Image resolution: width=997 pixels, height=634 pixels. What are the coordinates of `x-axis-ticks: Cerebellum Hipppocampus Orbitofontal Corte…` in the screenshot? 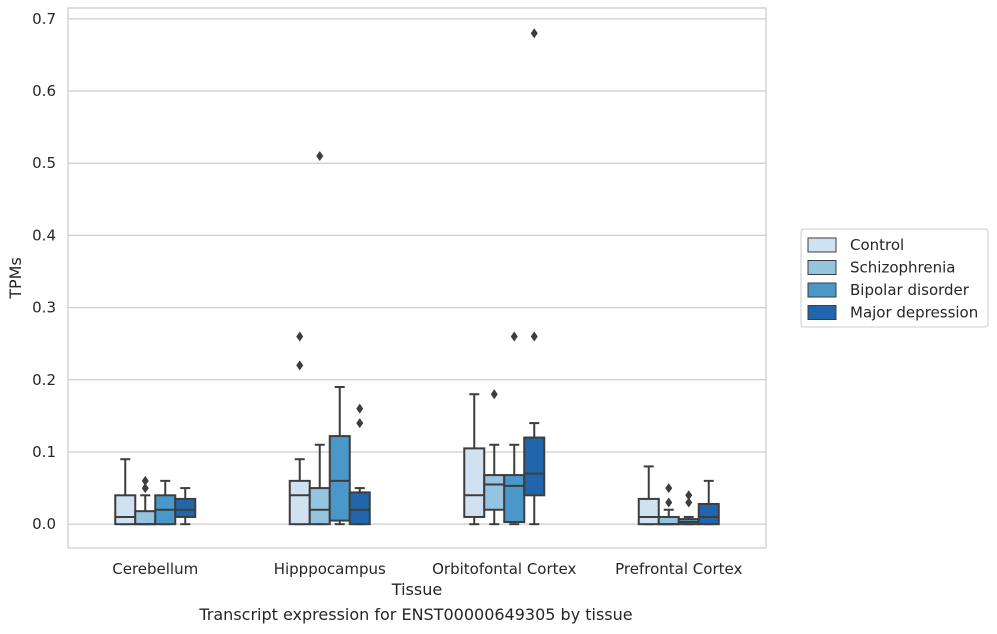 It's located at (427, 569).